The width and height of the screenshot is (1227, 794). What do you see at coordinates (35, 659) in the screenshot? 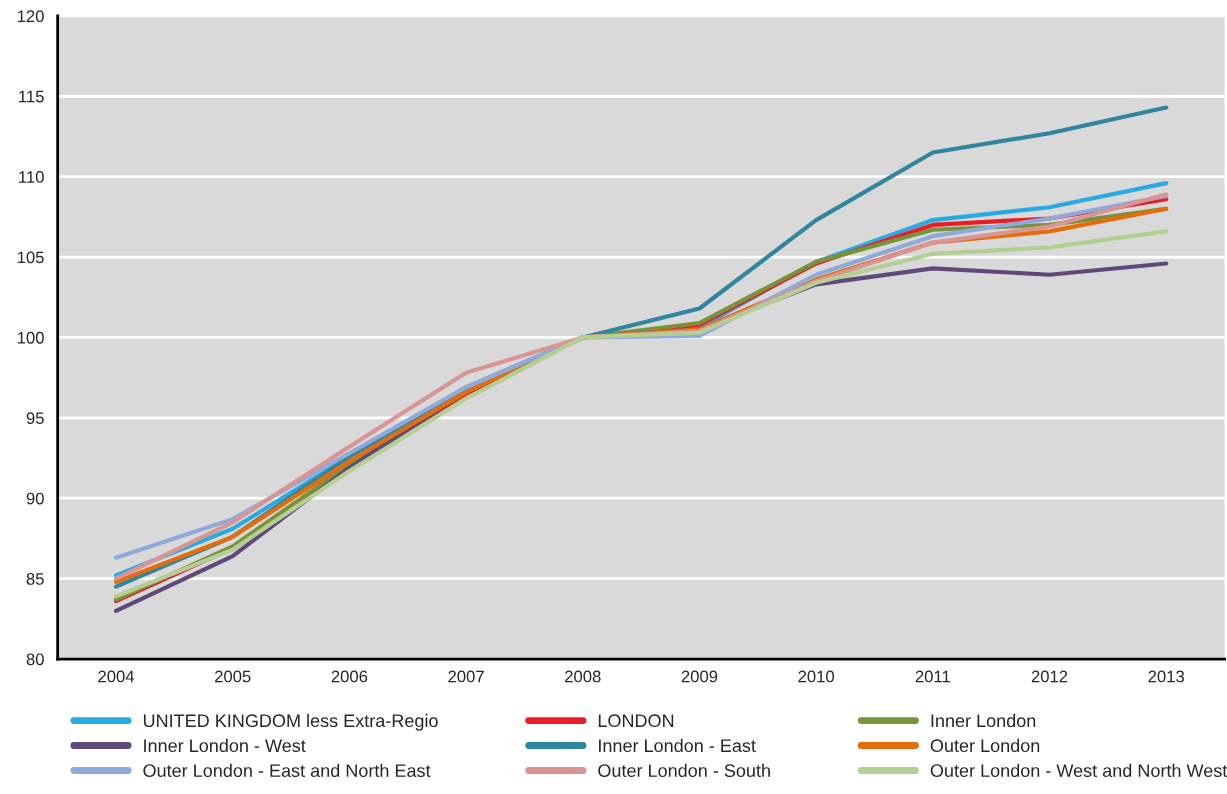
I see `y-tick-label: 80` at bounding box center [35, 659].